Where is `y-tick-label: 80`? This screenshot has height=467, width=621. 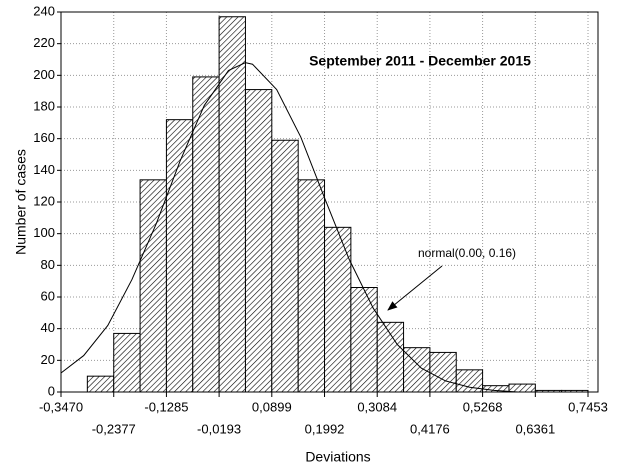 y-tick-label: 80 is located at coordinates (48, 264).